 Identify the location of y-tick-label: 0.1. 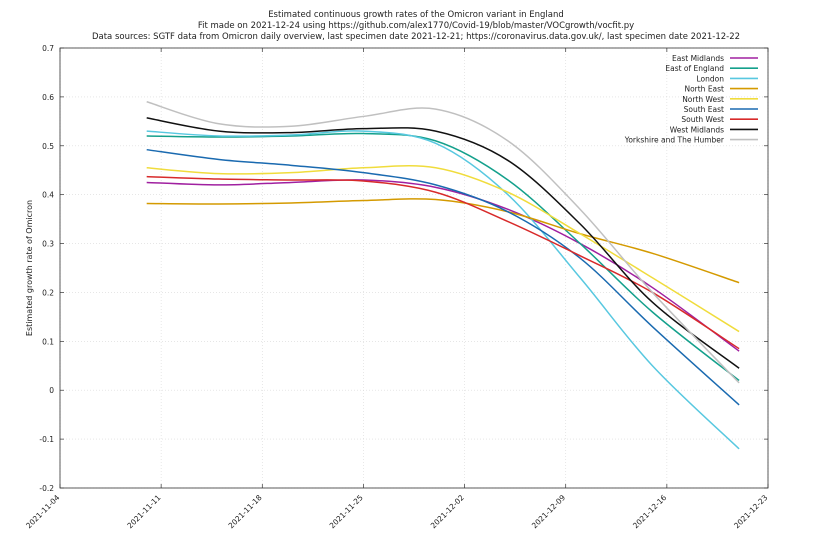
(48, 341).